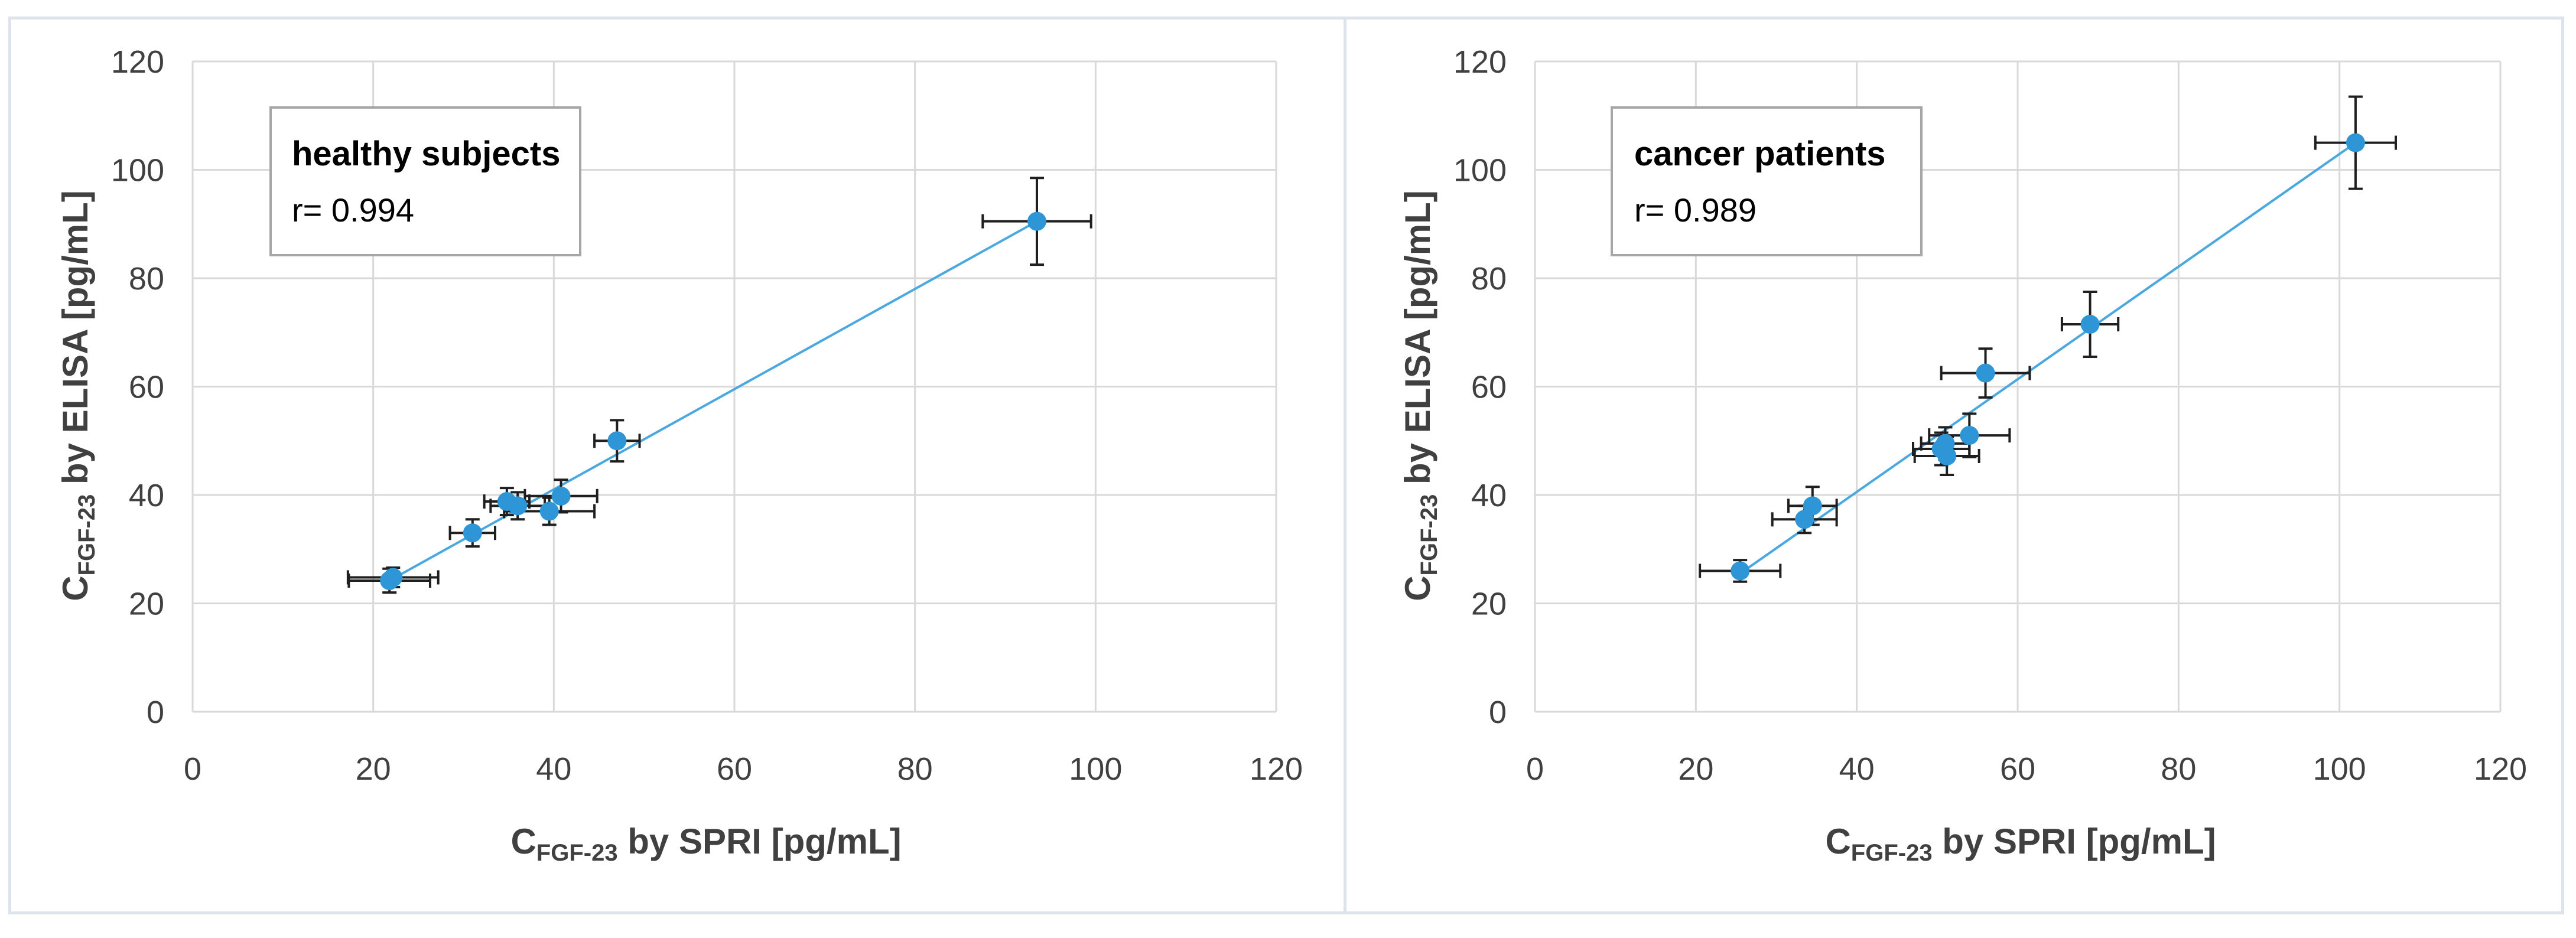 Image resolution: width=2576 pixels, height=938 pixels. Describe the element at coordinates (426, 154) in the screenshot. I see `legend-title: healthy subjects` at that location.